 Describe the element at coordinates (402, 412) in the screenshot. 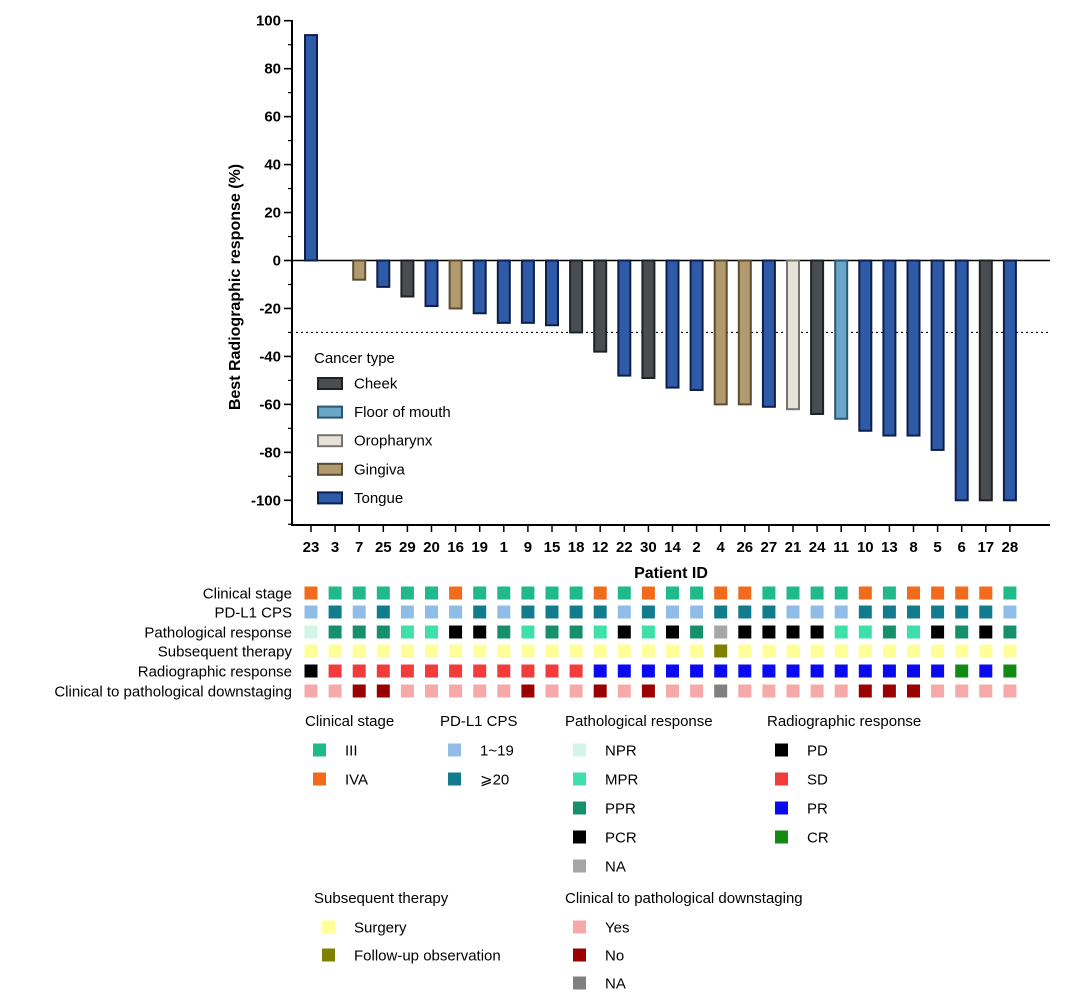

I see `legend-label: Floor of mouth` at that location.